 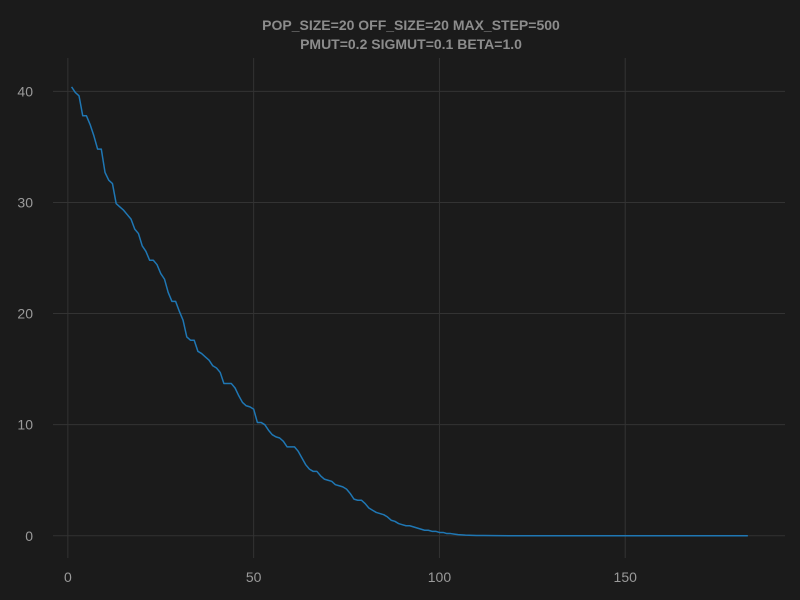 What do you see at coordinates (25, 202) in the screenshot?
I see `y-tick-label: 30` at bounding box center [25, 202].